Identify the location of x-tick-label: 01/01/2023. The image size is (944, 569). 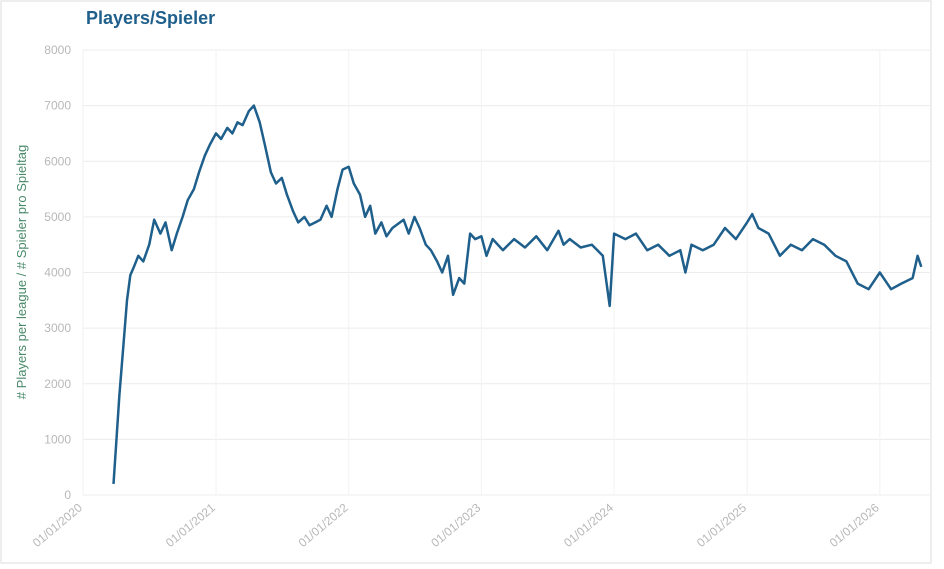
(455, 525).